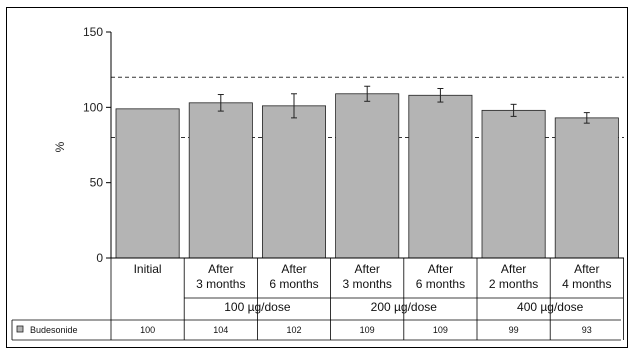  I want to click on legend-swatch, so click(20, 329).